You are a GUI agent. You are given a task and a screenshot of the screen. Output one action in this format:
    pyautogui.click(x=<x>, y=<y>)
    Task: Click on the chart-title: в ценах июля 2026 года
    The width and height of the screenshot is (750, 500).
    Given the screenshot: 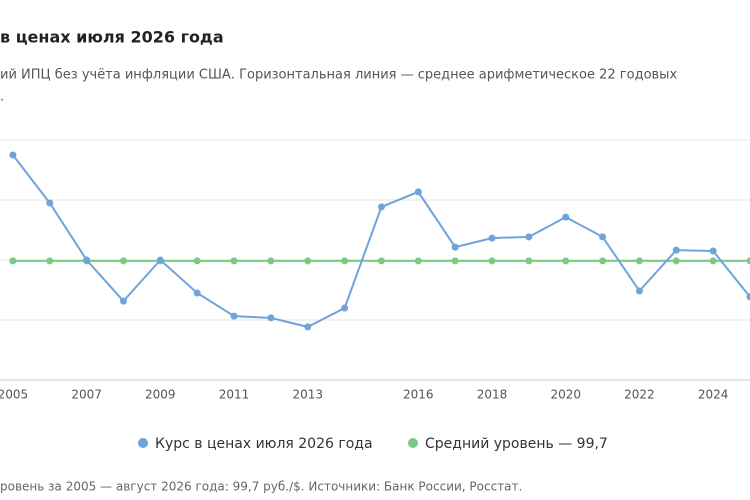 What is the action you would take?
    pyautogui.click(x=112, y=37)
    